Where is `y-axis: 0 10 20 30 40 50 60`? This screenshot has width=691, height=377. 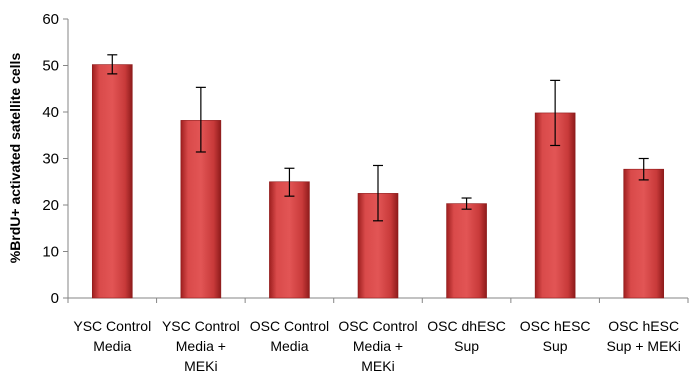 y-axis: 0 10 20 30 40 50 60 is located at coordinates (55, 159).